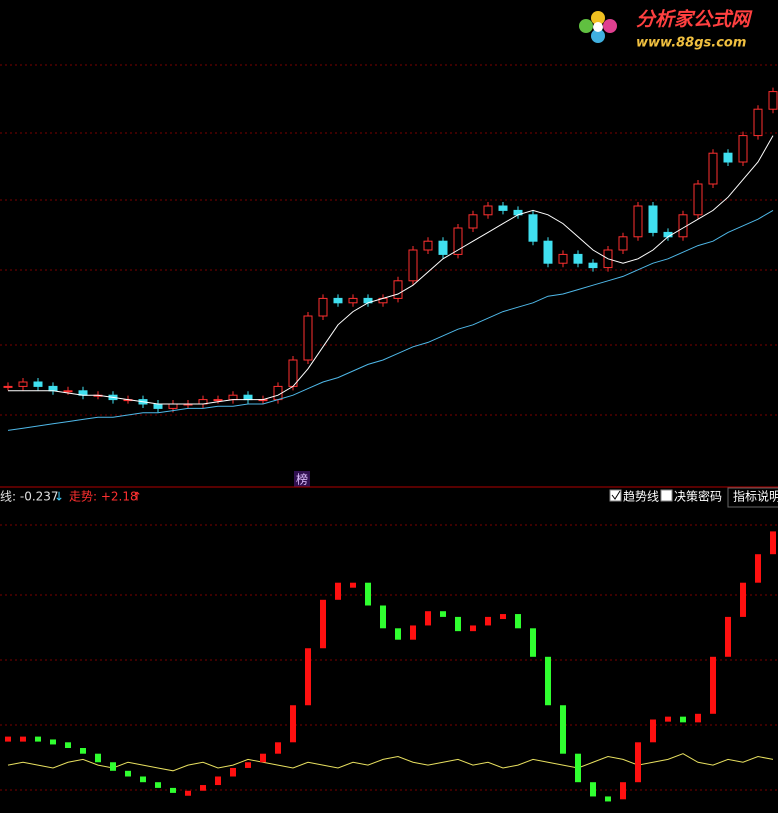 The height and width of the screenshot is (813, 778). I want to click on trend-arrow: ↑, so click(137, 497).